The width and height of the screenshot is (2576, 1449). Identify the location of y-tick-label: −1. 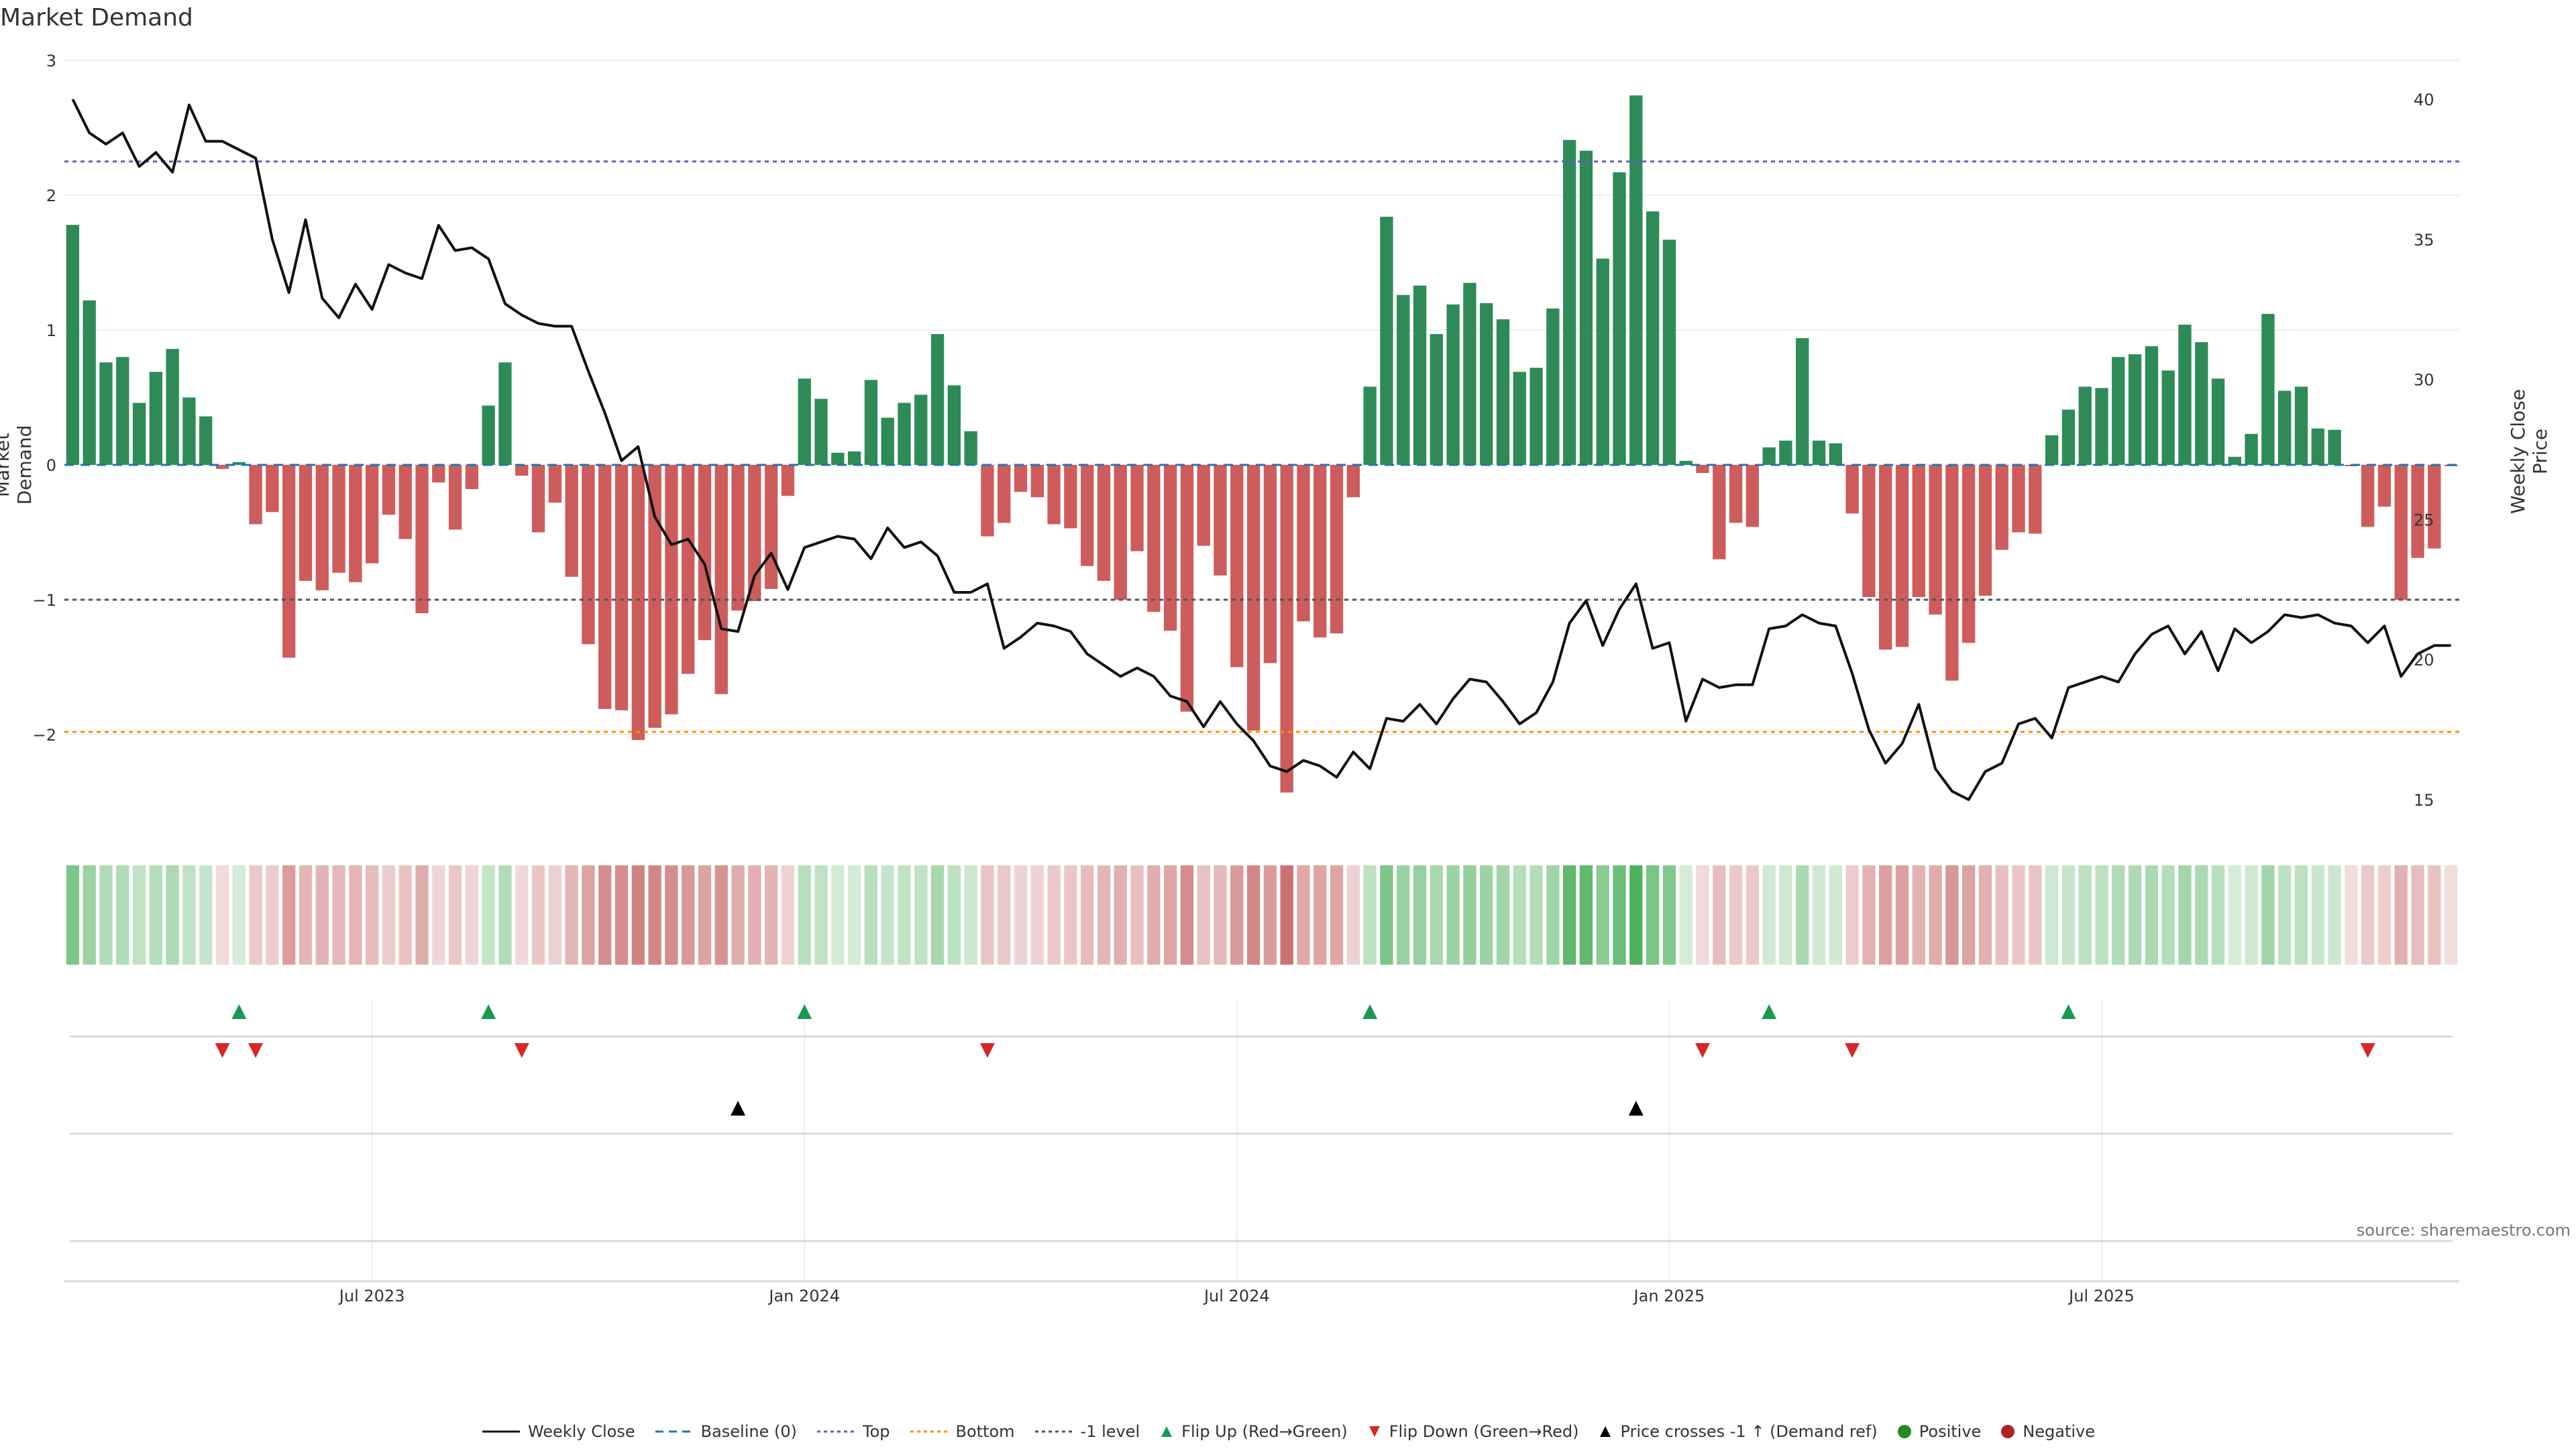
(44, 600).